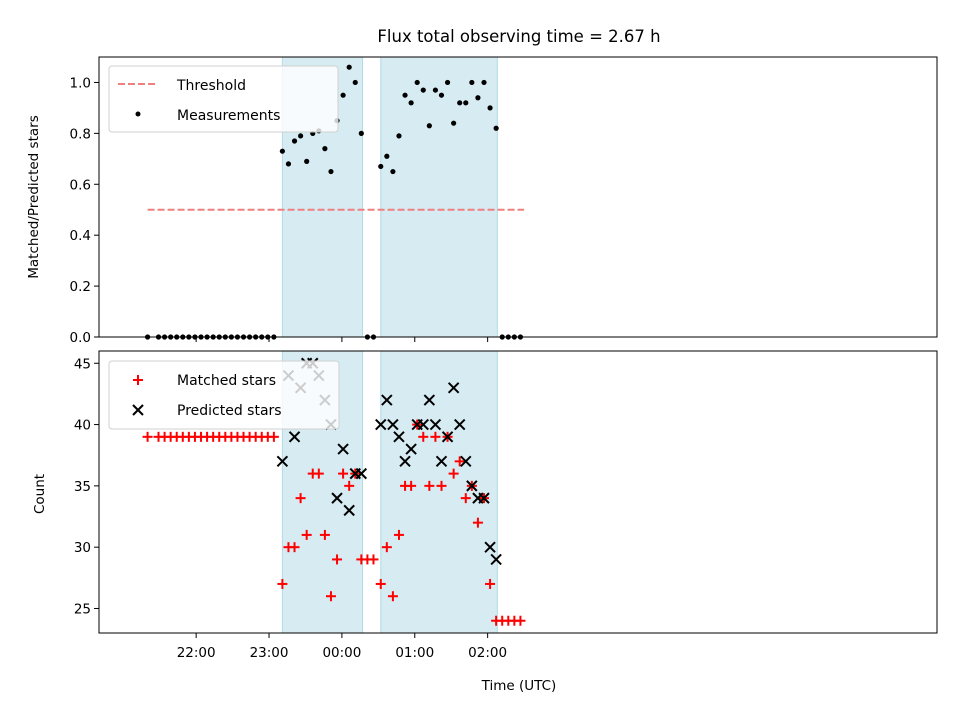  I want to click on y-ticks: 25 30 35 40 45, so click(86, 486).